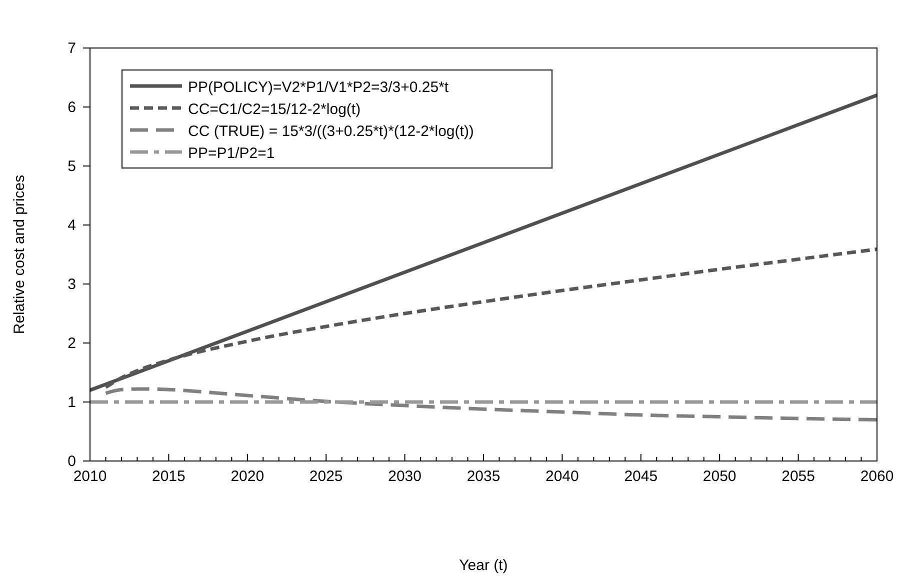  I want to click on y-tick-label: 6, so click(72, 107).